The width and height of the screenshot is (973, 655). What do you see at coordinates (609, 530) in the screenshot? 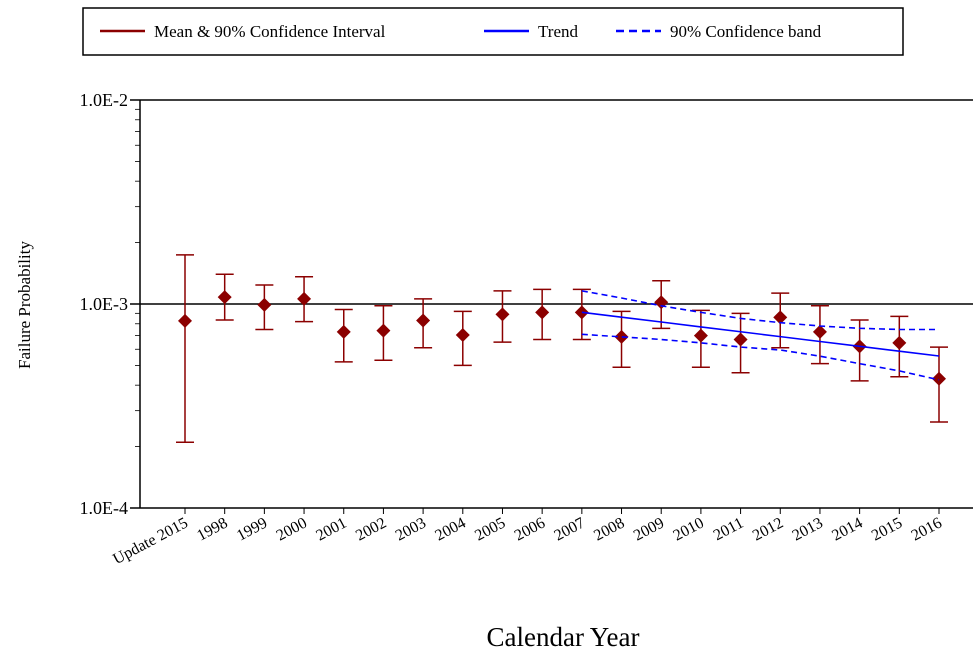
I see `x-tick-label: 2008` at bounding box center [609, 530].